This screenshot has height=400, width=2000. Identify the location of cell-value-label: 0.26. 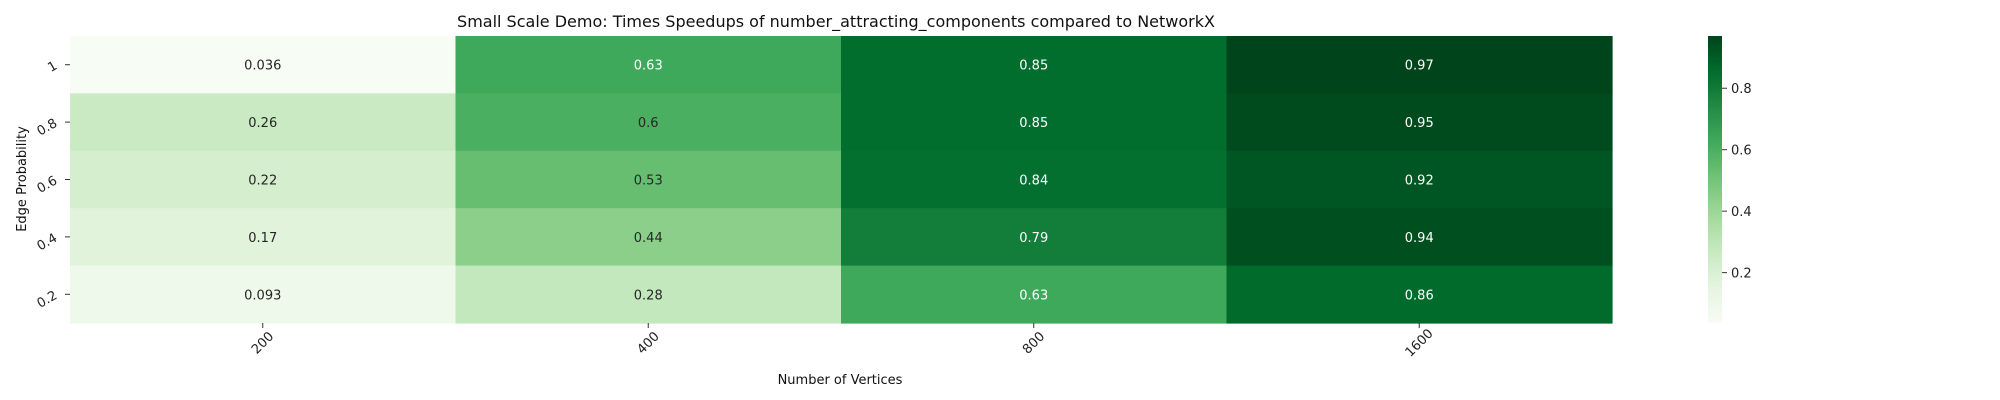
(262, 123).